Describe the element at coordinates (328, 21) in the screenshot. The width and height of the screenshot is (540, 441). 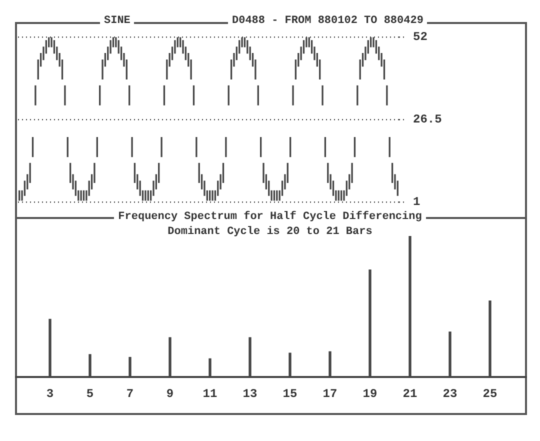
I see `chart-subtitle: D0488 - FROM 880102 TO 880429` at that location.